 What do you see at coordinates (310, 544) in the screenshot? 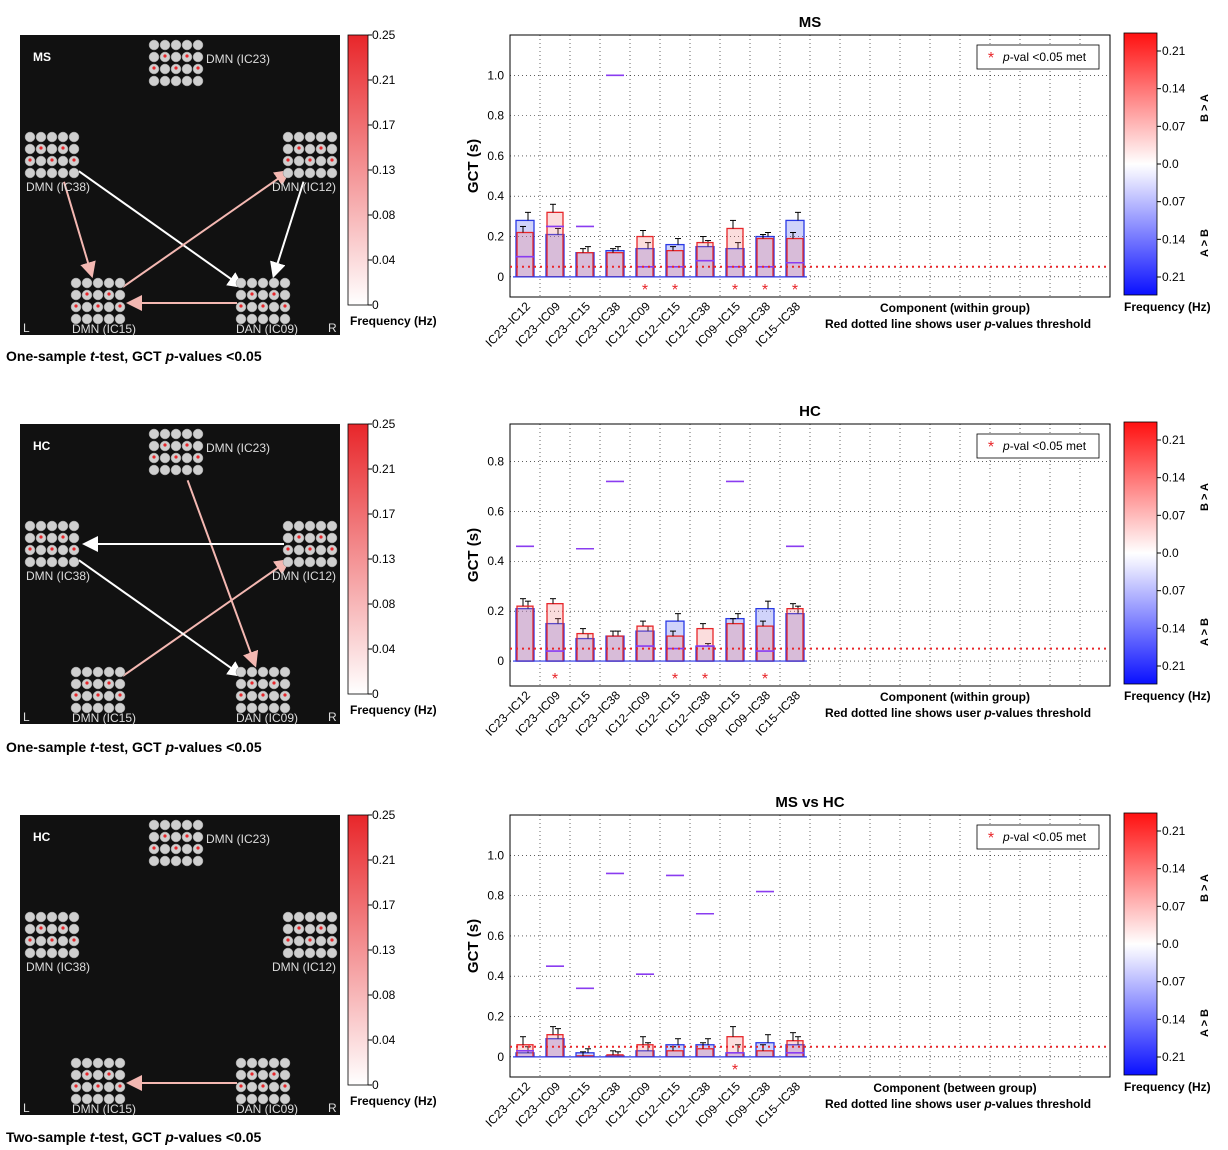
I see `brain-thumbnail-dmn-ic12-` at bounding box center [310, 544].